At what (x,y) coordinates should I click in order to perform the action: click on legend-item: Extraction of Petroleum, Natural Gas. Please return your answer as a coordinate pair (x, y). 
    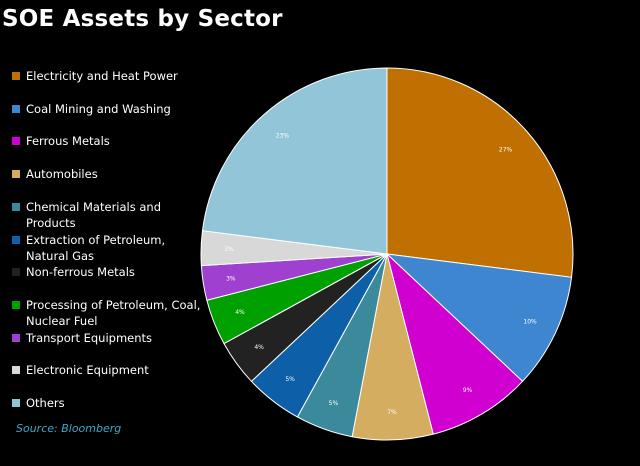
    Looking at the image, I should click on (107, 248).